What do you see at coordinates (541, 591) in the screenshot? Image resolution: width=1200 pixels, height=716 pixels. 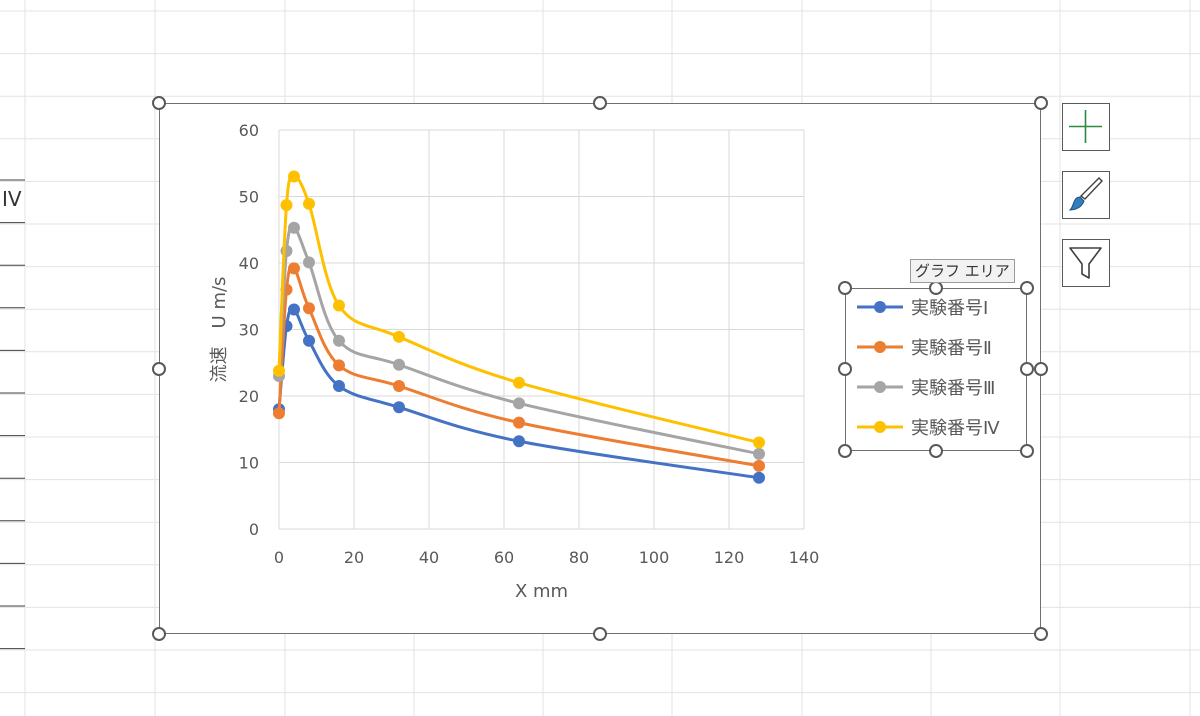 I see `x-axis-label: X mm` at bounding box center [541, 591].